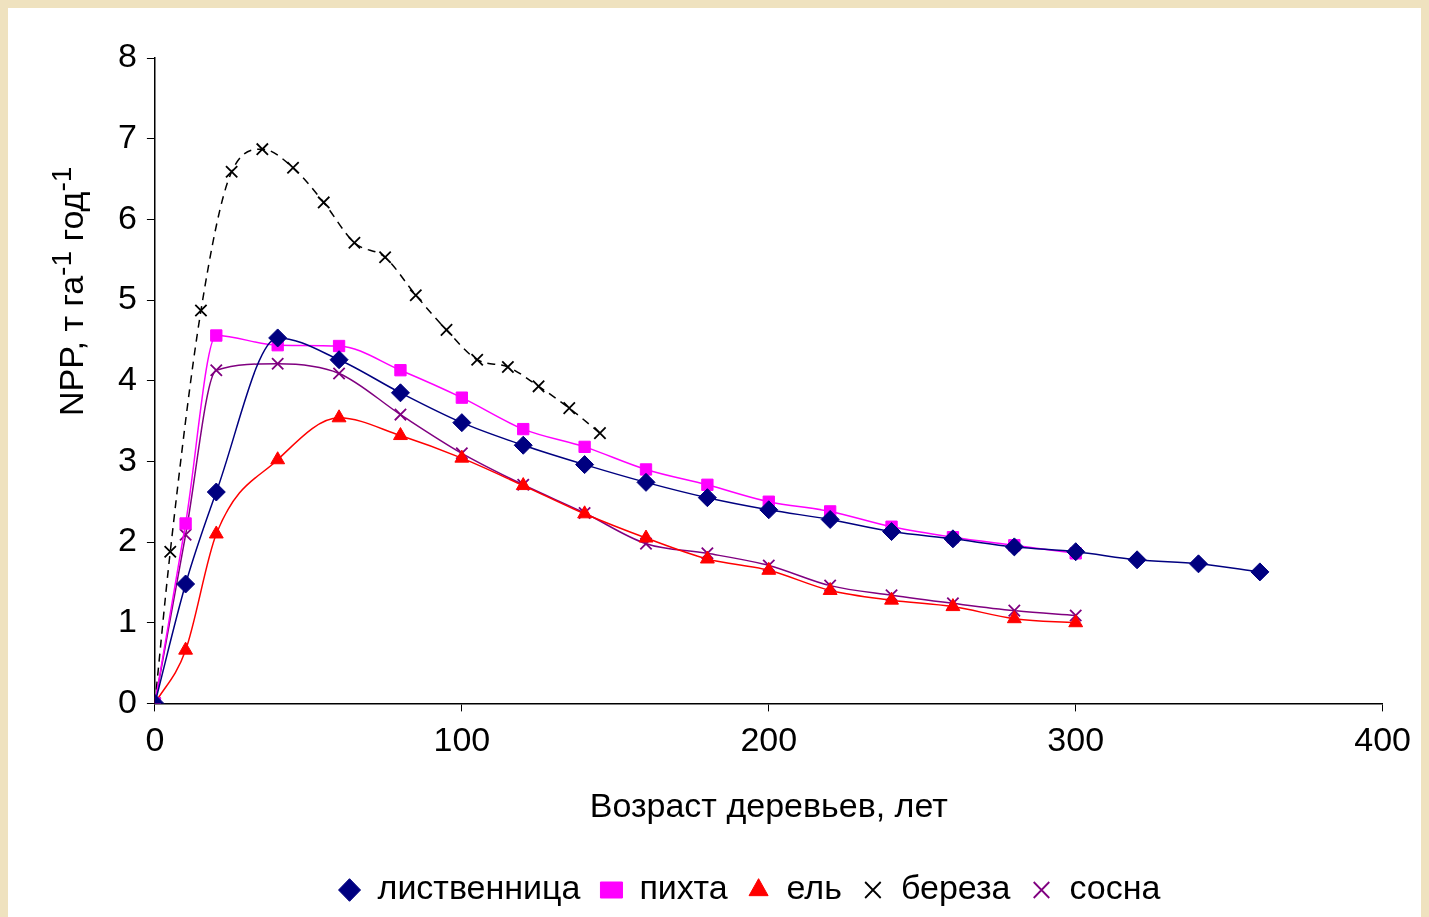 This screenshot has width=1429, height=917. What do you see at coordinates (127, 620) in the screenshot?
I see `y-tick-label: 1` at bounding box center [127, 620].